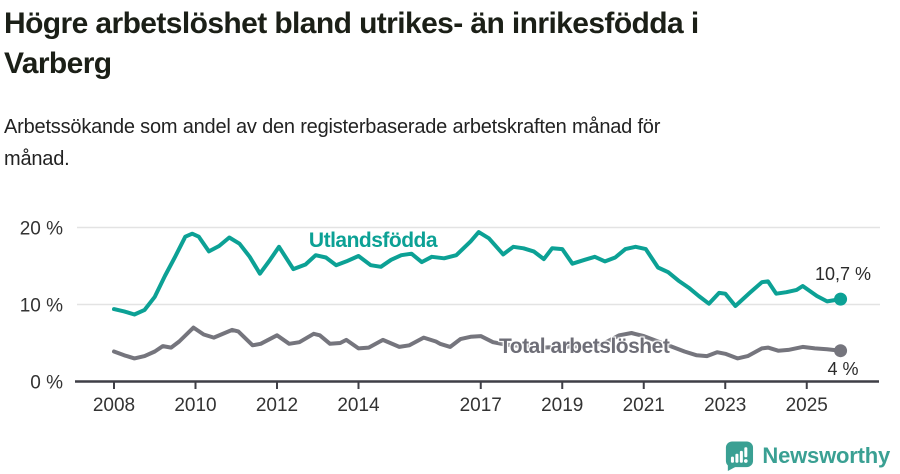 This screenshot has height=474, width=900. I want to click on x-tick-label: 2010, so click(195, 405).